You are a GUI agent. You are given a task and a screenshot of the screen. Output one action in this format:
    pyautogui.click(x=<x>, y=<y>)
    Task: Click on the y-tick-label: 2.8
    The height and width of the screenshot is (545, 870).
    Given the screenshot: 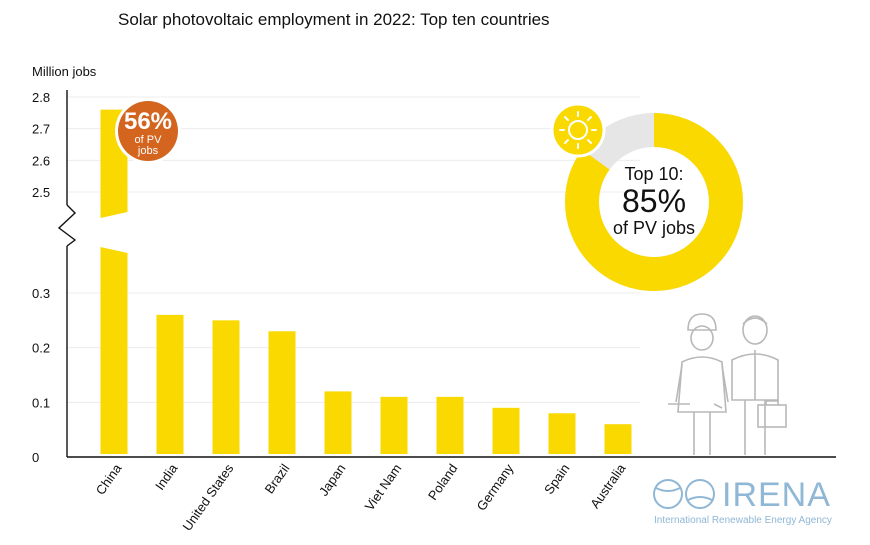 What is the action you would take?
    pyautogui.click(x=41, y=97)
    